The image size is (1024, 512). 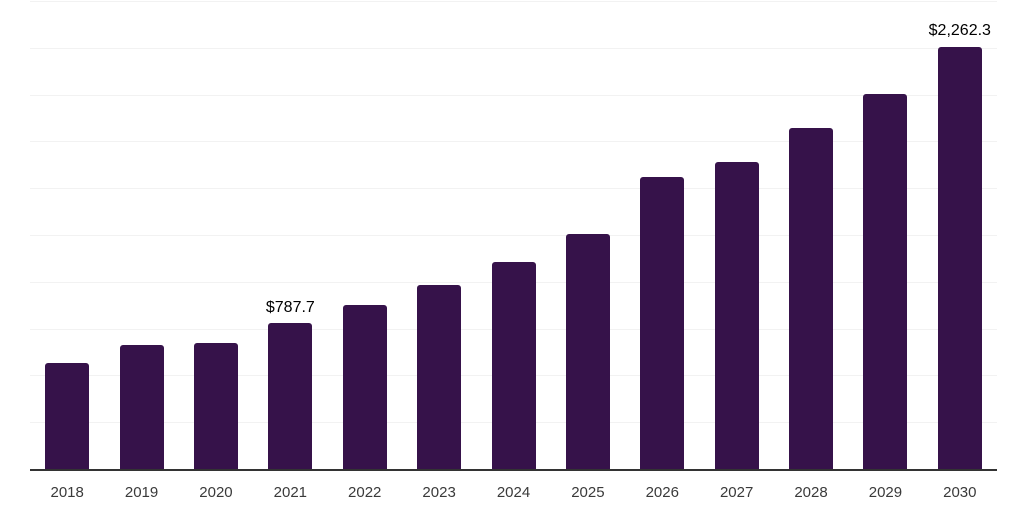 I want to click on x-tick-label-2022: 2022, so click(x=365, y=492).